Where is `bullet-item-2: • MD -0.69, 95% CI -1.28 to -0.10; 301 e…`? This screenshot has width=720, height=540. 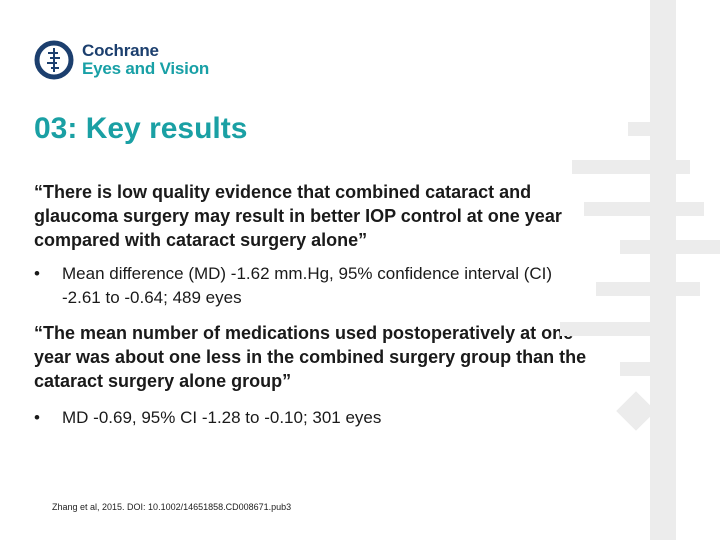 bullet-item-2: • MD -0.69, 95% CI -1.28 to -0.10; 301 e… is located at coordinates (299, 418).